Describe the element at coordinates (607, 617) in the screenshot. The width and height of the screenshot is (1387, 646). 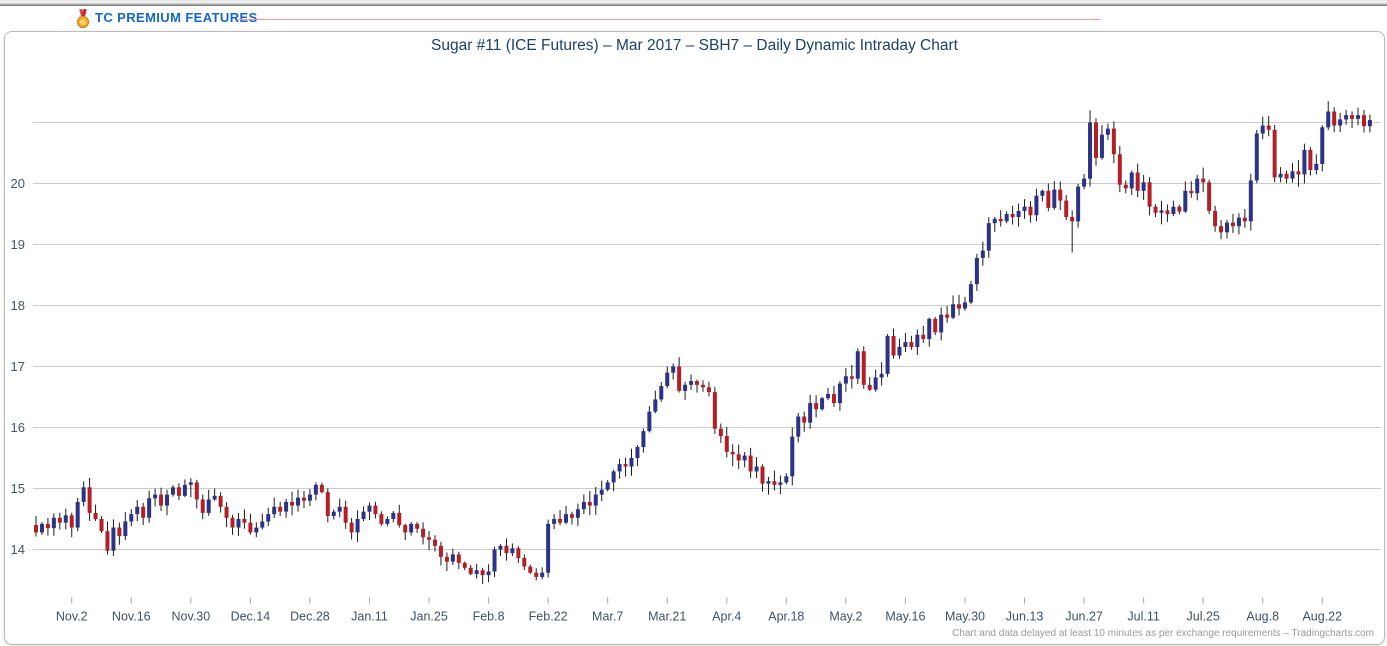
I see `x-axis-label: Mar.7` at that location.